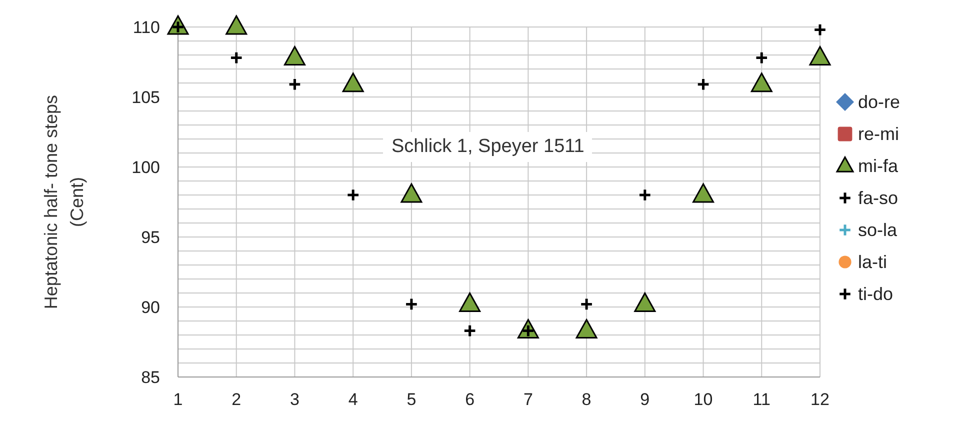 Image resolution: width=957 pixels, height=428 pixels. Describe the element at coordinates (146, 98) in the screenshot. I see `y-tick-label: 105` at that location.